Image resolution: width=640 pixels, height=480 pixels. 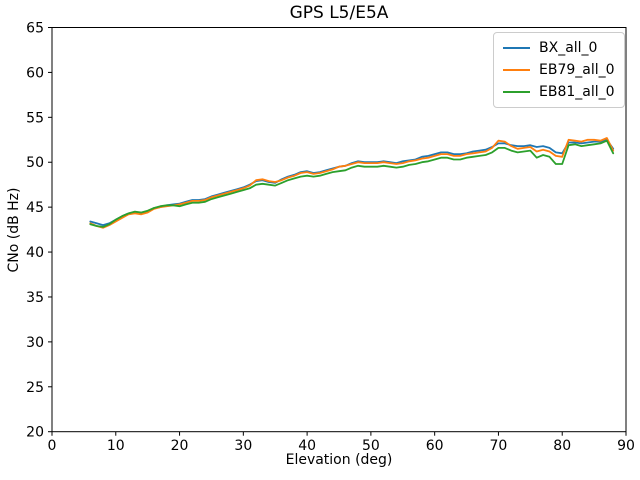 What do you see at coordinates (35, 163) in the screenshot?
I see `y-tick-label: 50` at bounding box center [35, 163].